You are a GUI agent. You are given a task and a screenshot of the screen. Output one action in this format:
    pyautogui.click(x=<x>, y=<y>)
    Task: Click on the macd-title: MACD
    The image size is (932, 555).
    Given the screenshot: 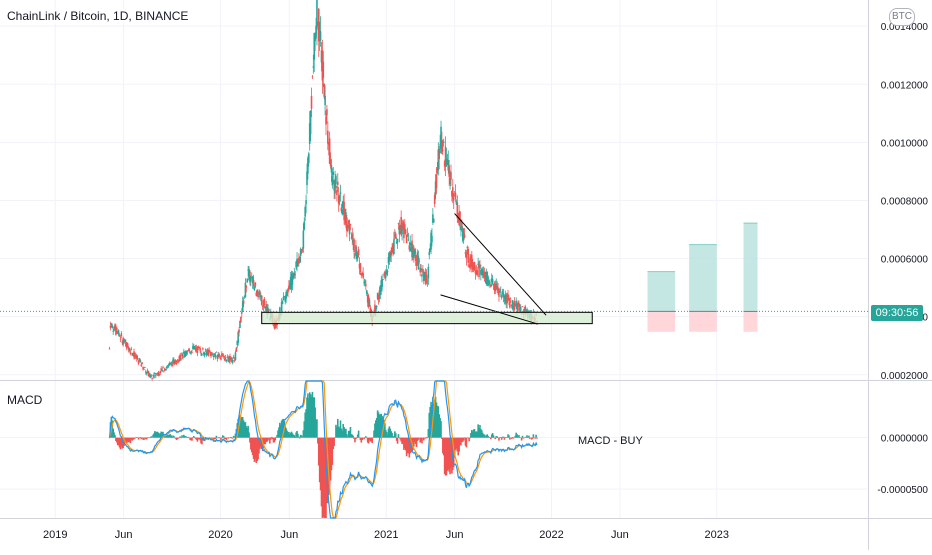 What is the action you would take?
    pyautogui.click(x=25, y=400)
    